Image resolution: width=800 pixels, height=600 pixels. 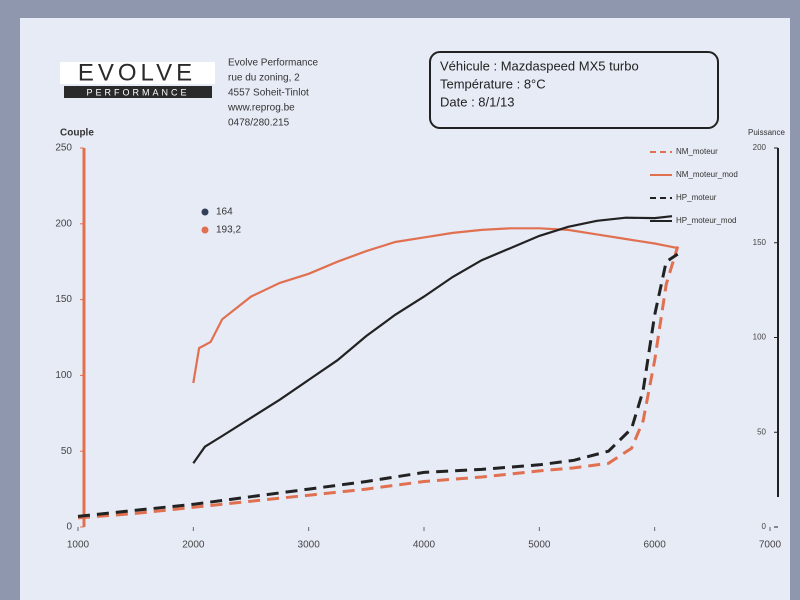 I want to click on info-line: Date : 8/1/13, so click(x=477, y=101).